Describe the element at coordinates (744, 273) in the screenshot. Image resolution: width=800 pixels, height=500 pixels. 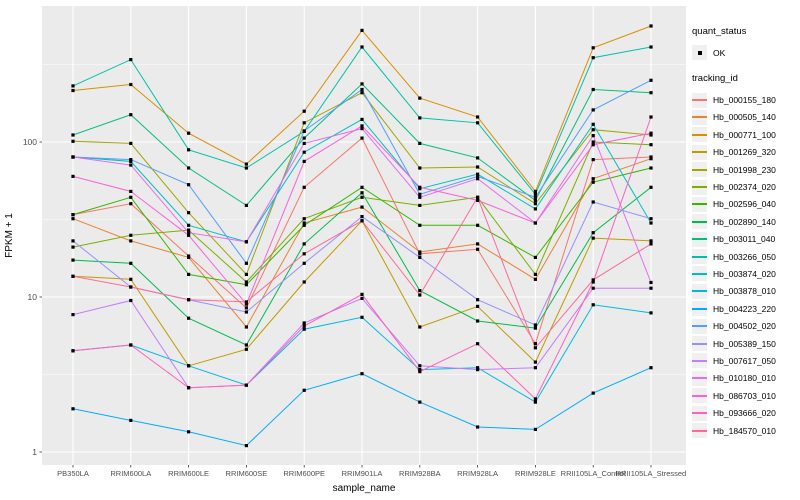
I see `legend-item-label: Hb_003874_020` at that location.